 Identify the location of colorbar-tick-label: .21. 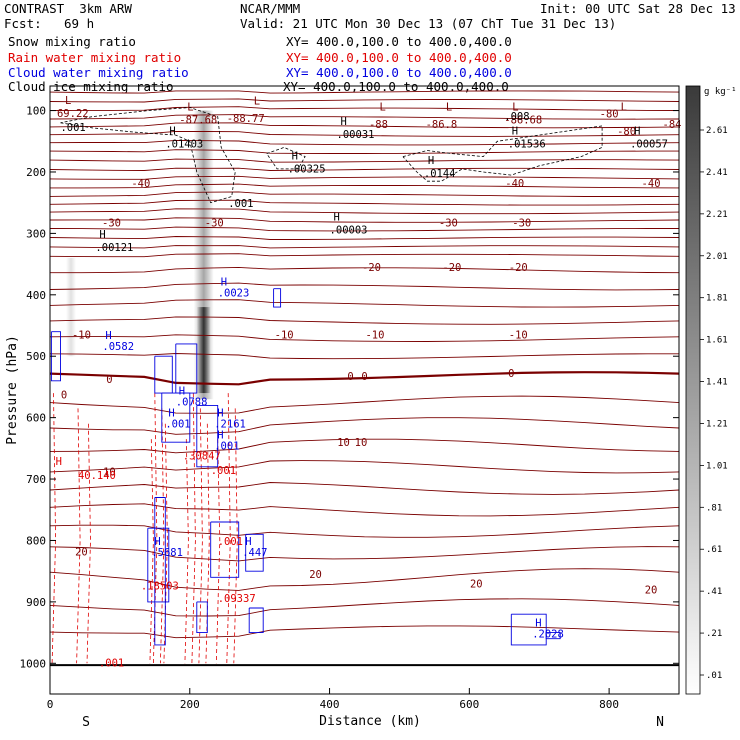
(714, 634).